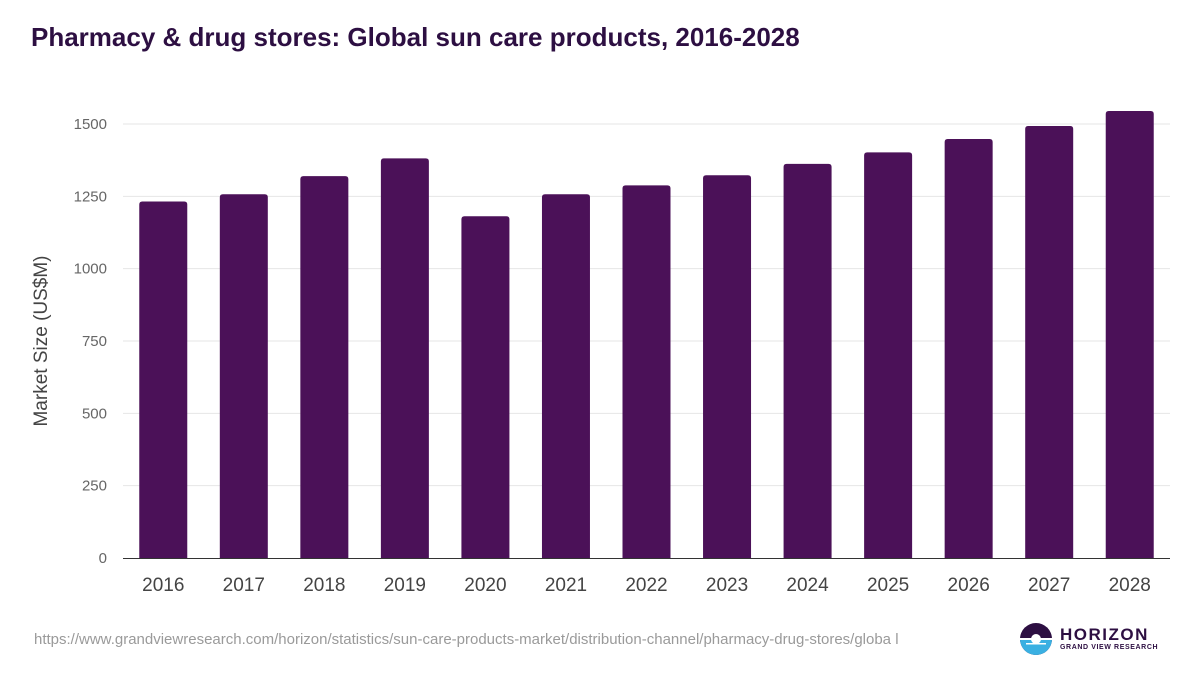  Describe the element at coordinates (1129, 334) in the screenshot. I see `bar-2028` at that location.